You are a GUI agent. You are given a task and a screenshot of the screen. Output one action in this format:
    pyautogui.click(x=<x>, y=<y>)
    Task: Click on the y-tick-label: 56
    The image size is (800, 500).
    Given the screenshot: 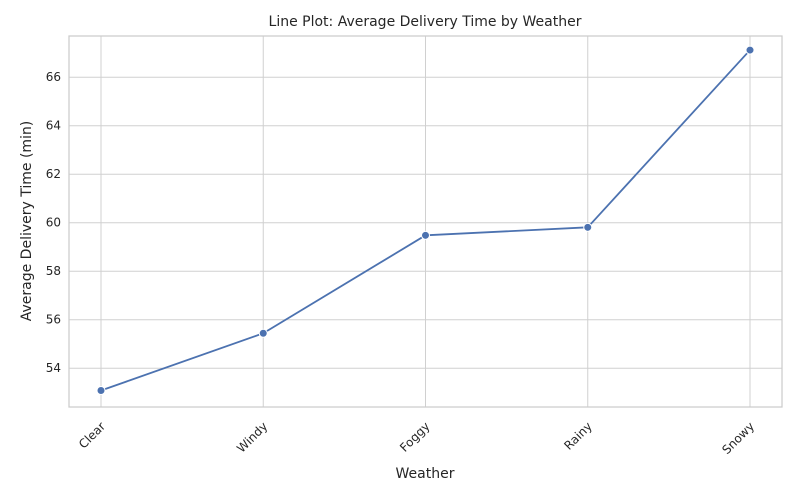 What is the action you would take?
    pyautogui.click(x=53, y=320)
    